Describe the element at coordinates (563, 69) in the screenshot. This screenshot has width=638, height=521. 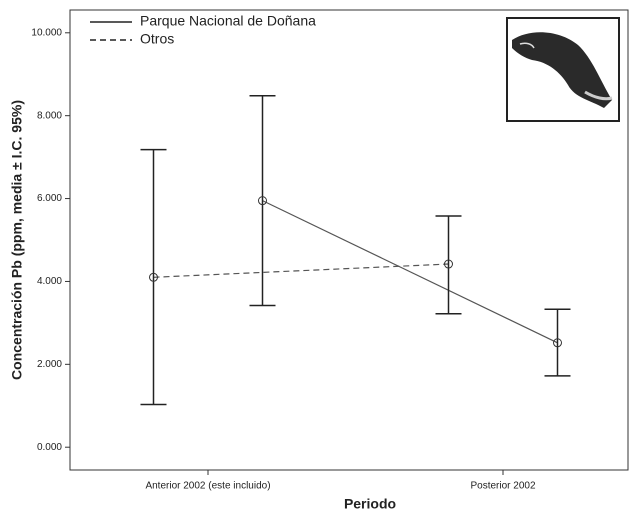
I see `logo` at that location.